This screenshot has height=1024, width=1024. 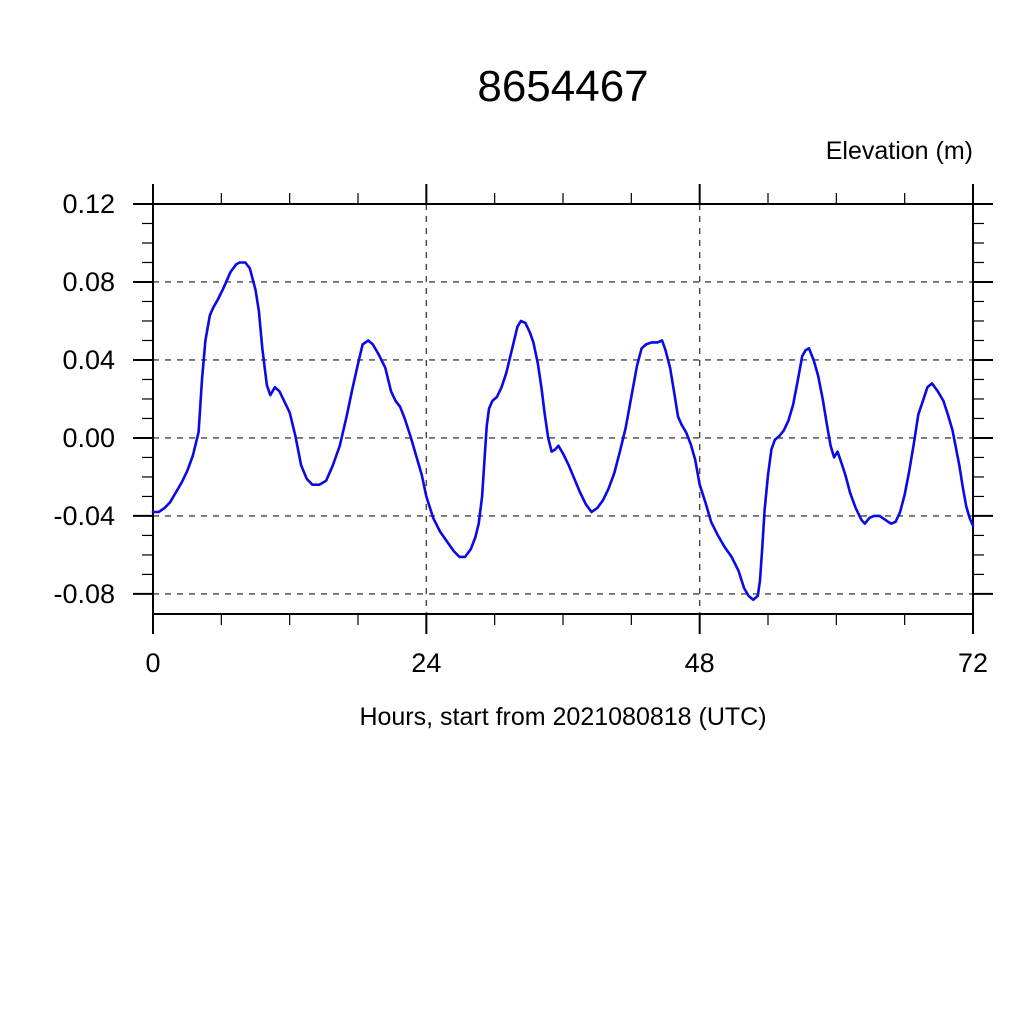 What do you see at coordinates (152, 663) in the screenshot?
I see `x-tick-label: 0` at bounding box center [152, 663].